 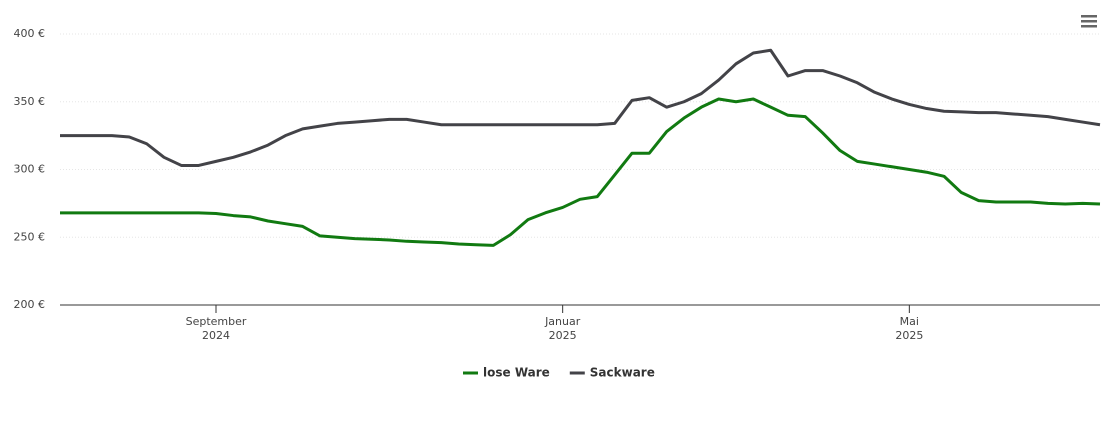 I want to click on legend-item: lose Ware, so click(x=506, y=373).